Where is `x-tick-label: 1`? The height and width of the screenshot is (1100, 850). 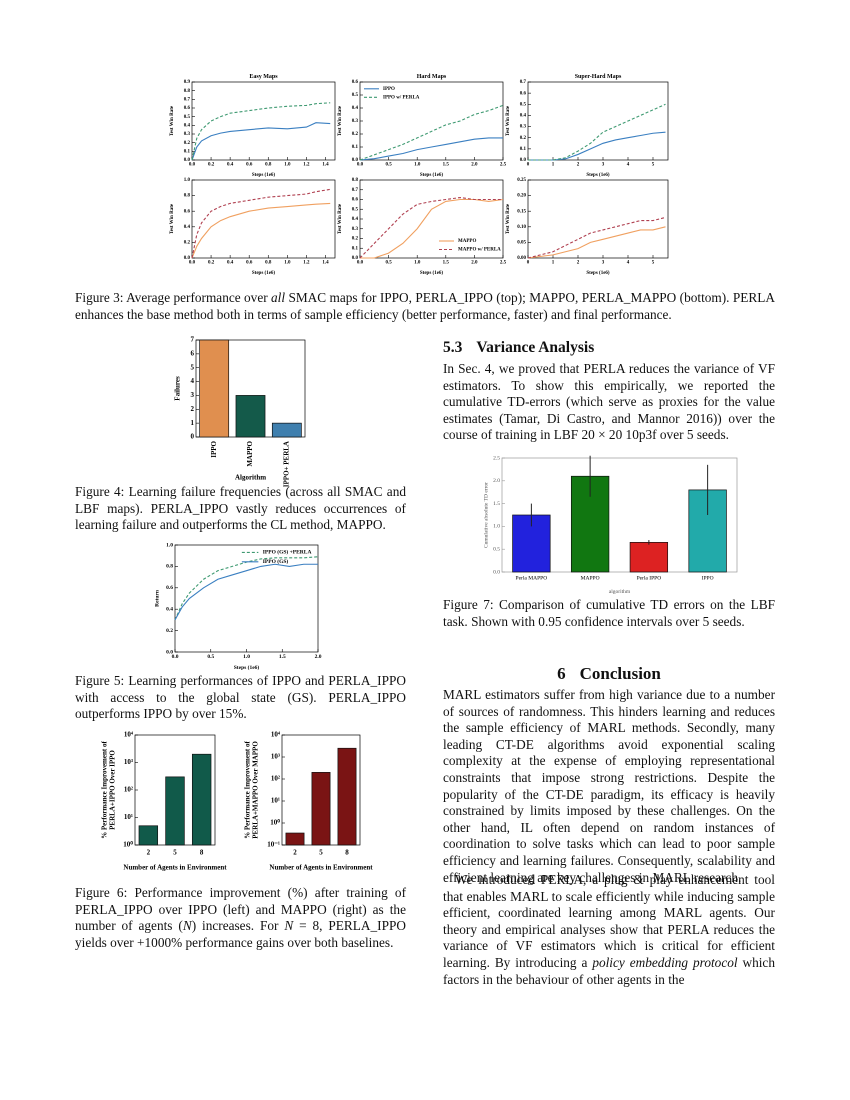
x-tick-label: 1 is located at coordinates (553, 263).